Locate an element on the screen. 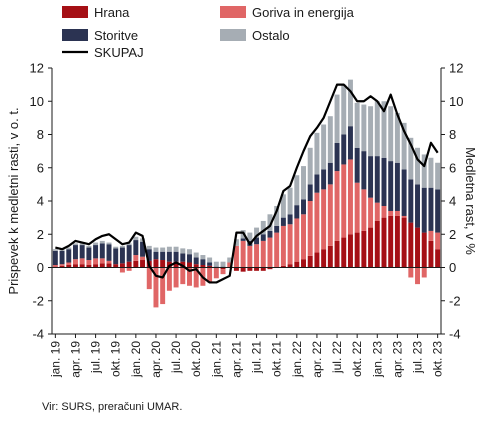 This screenshot has height=421, width=490. x-tick-label: okt. 20 is located at coordinates (196, 359).